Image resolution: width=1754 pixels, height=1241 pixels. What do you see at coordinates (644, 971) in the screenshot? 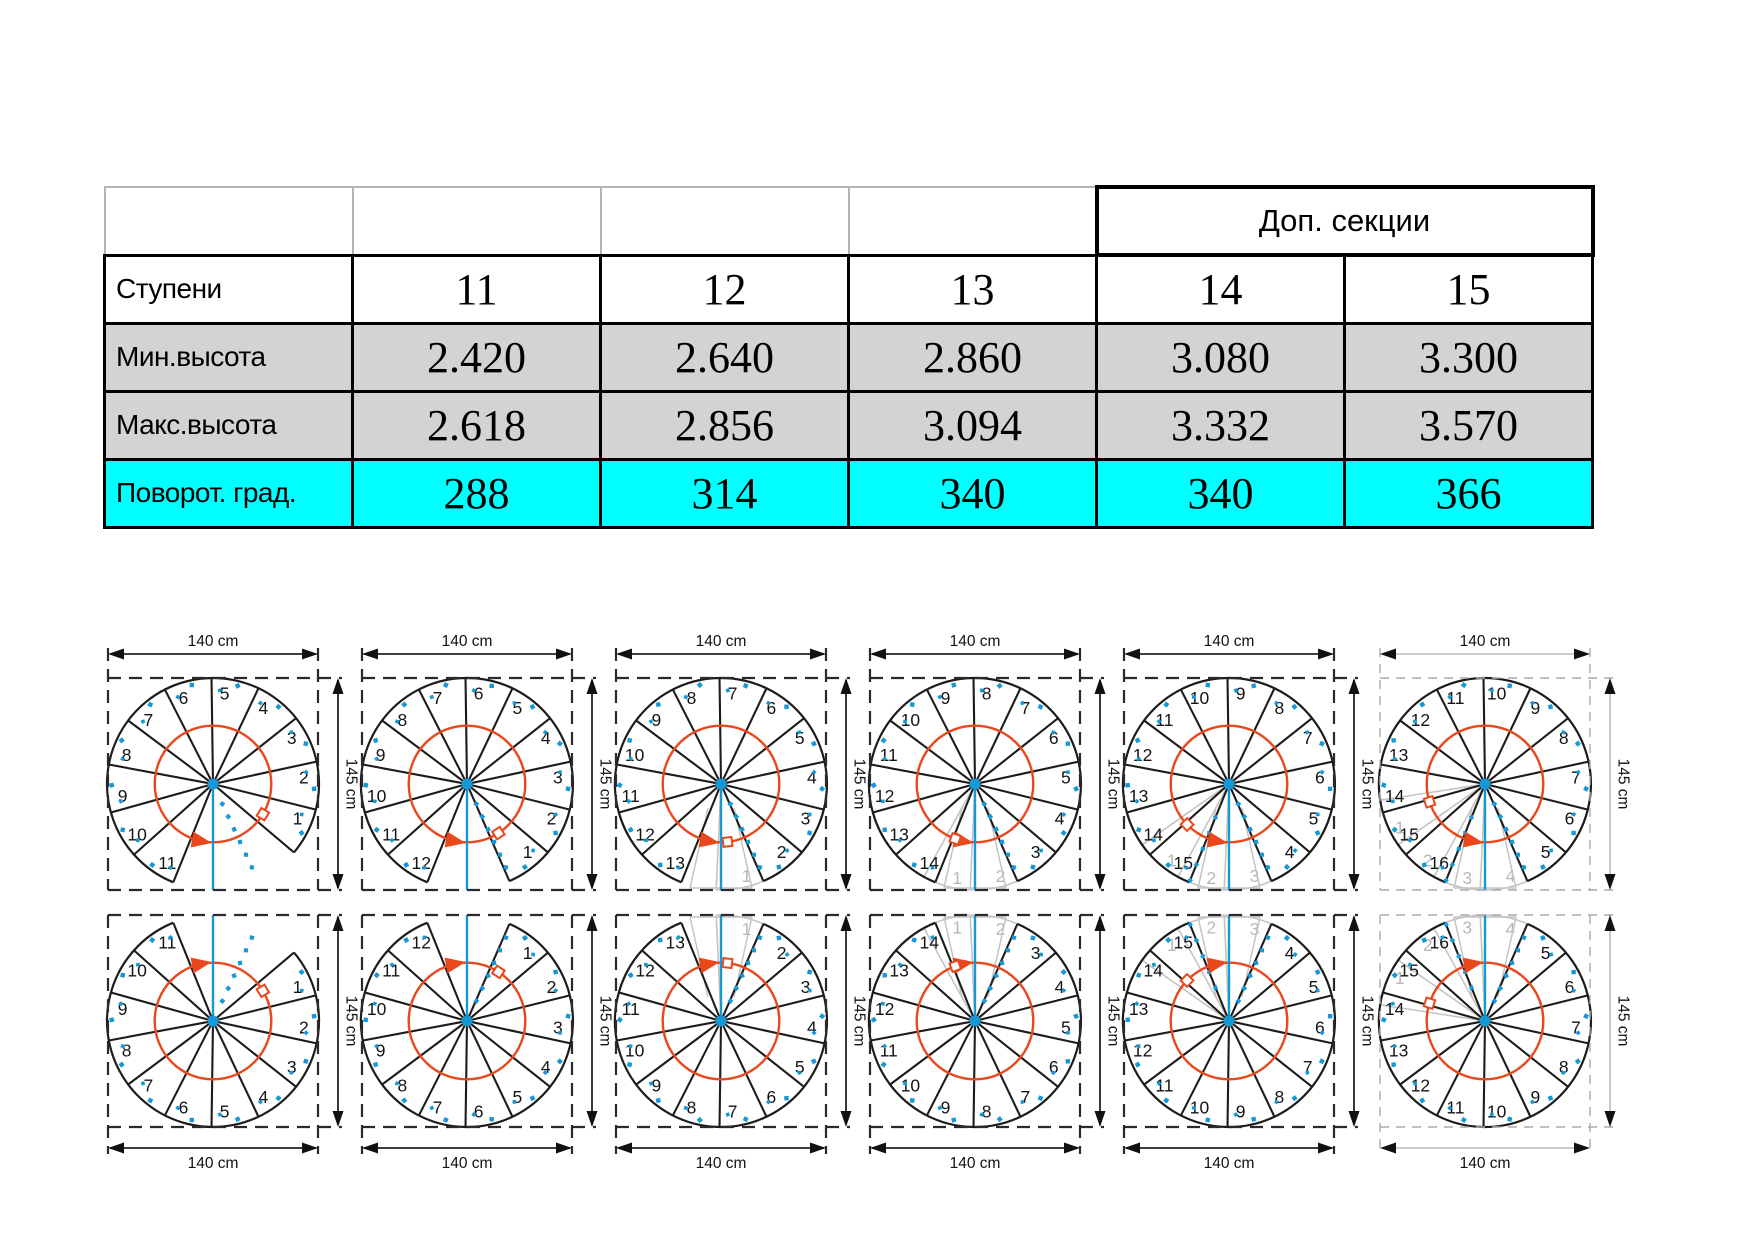
I see `step-number: 12` at bounding box center [644, 971].